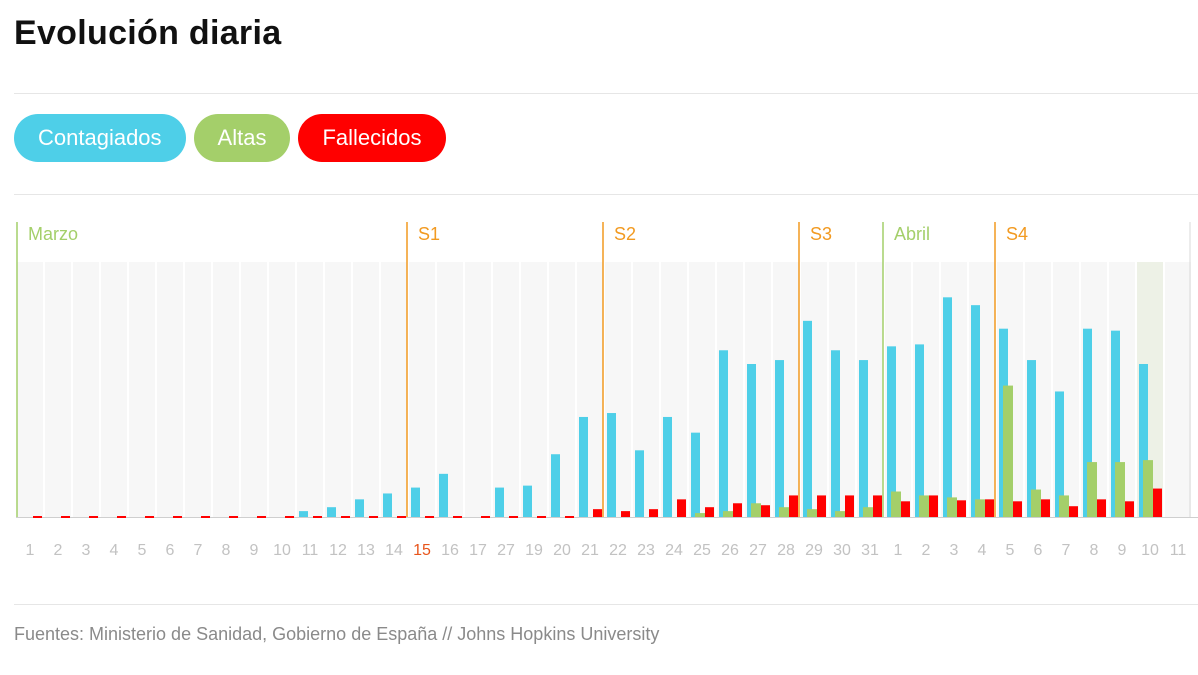 This screenshot has width=1198, height=675. I want to click on legend-contagiados-button: Contagiados, so click(100, 138).